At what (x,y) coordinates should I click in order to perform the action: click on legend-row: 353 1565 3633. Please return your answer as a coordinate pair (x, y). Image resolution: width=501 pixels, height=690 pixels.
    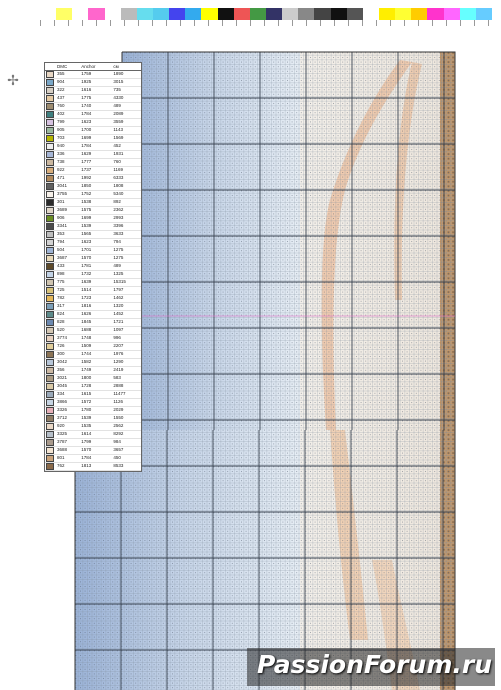
    Looking at the image, I should click on (93, 234).